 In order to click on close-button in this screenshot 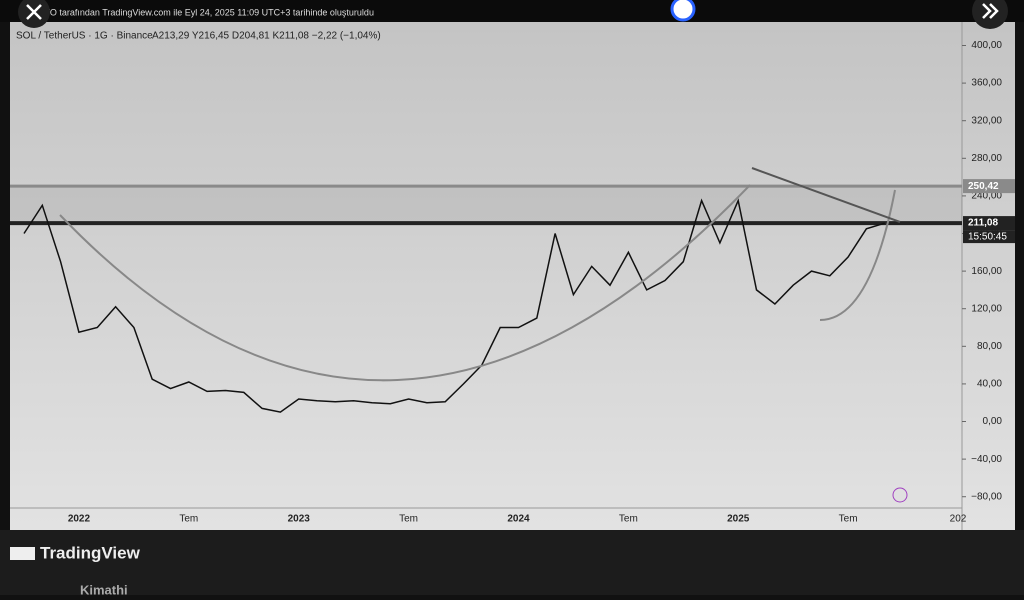, I will do `click(34, 14)`.